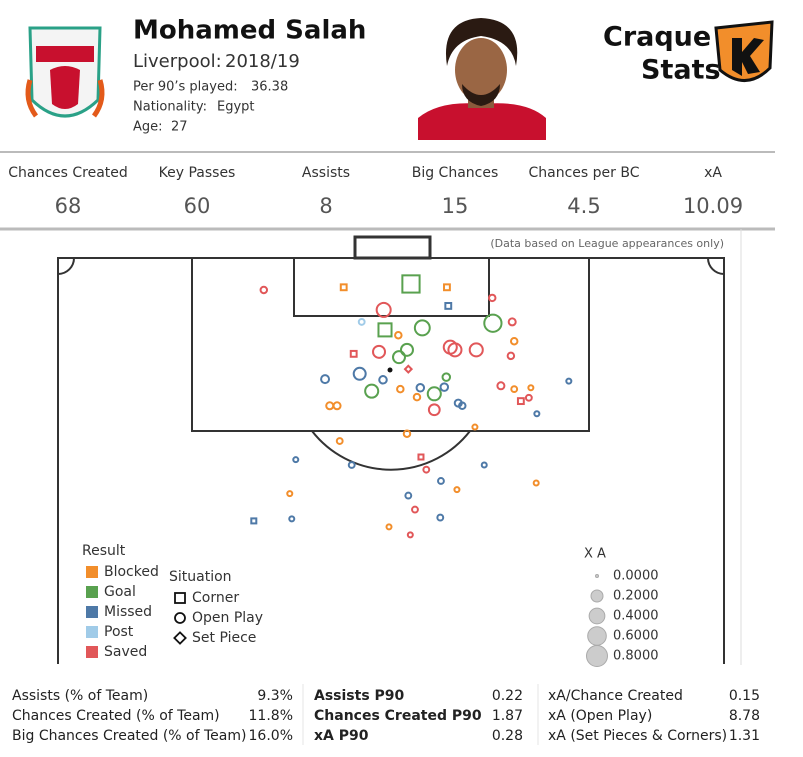  What do you see at coordinates (636, 576) in the screenshot?
I see `size-legend-label: 0.0000` at bounding box center [636, 576].